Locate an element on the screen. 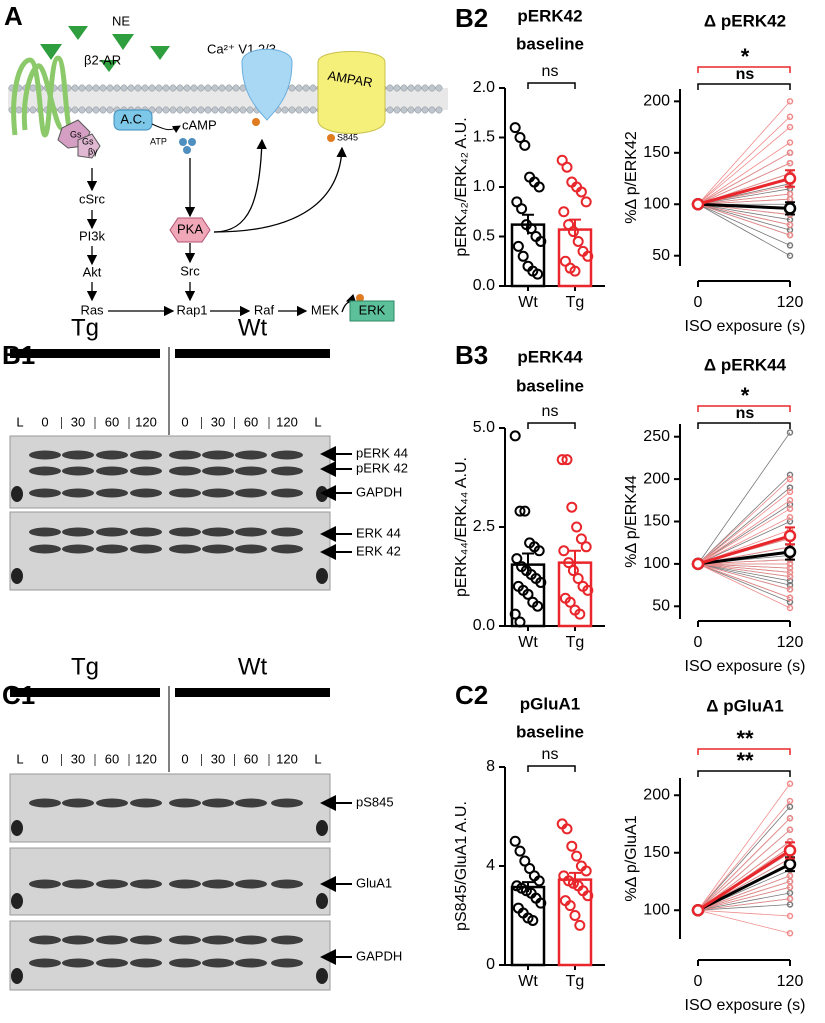 The image size is (825, 1023). phospho is located at coordinates (331, 138).